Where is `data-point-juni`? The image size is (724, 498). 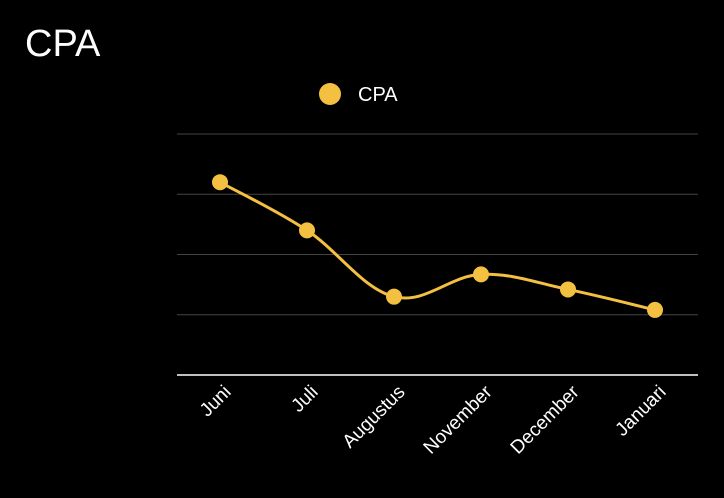 data-point-juni is located at coordinates (220, 182).